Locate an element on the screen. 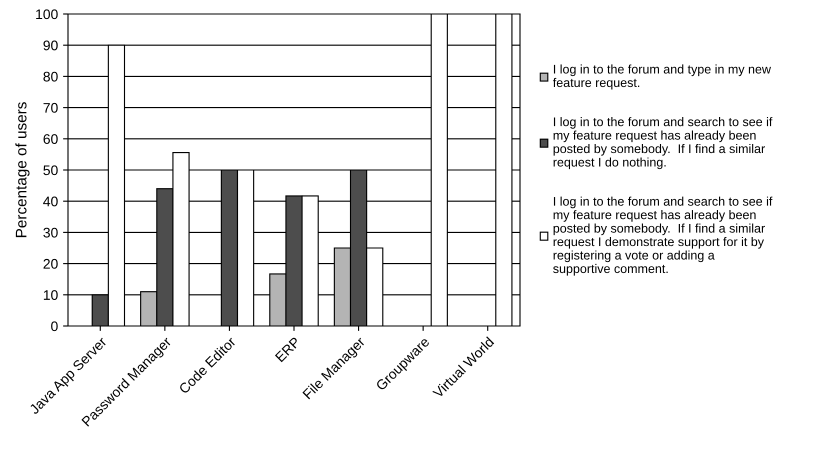 This screenshot has width=823, height=459. y-tick-label: 20 is located at coordinates (51, 263).